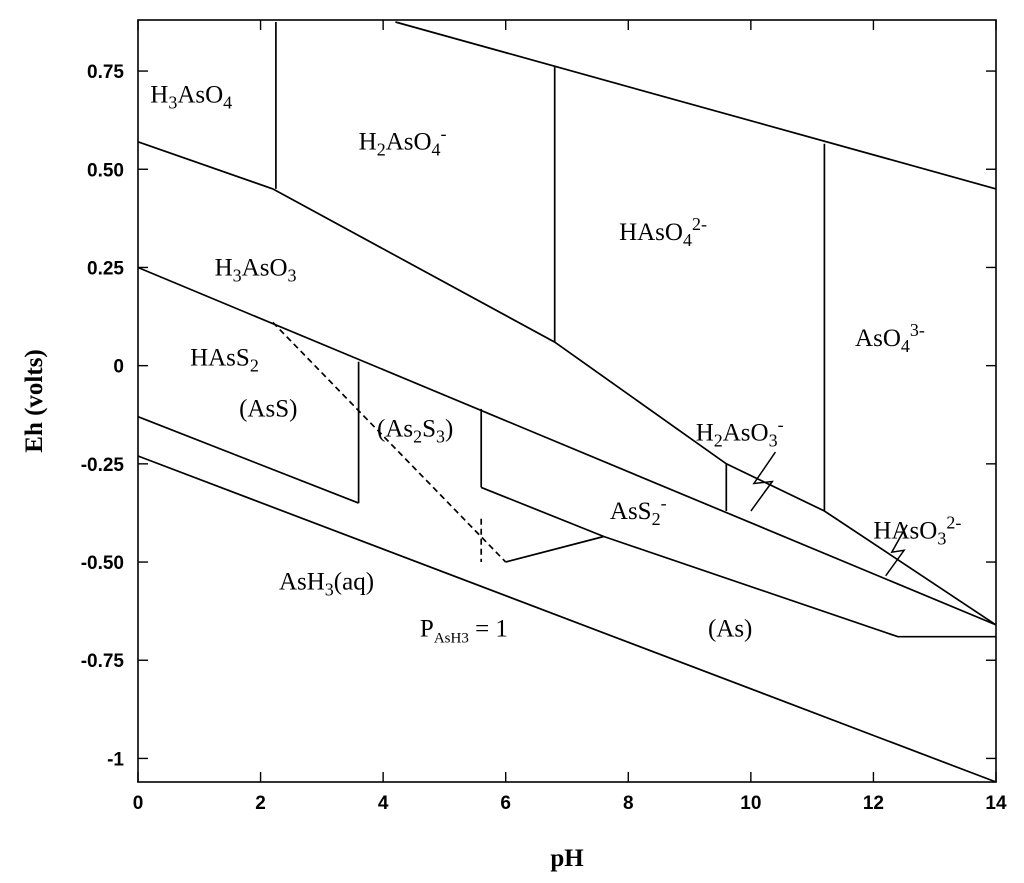 This screenshot has height=883, width=1024. Describe the element at coordinates (383, 803) in the screenshot. I see `x-tick-label: 4` at that location.